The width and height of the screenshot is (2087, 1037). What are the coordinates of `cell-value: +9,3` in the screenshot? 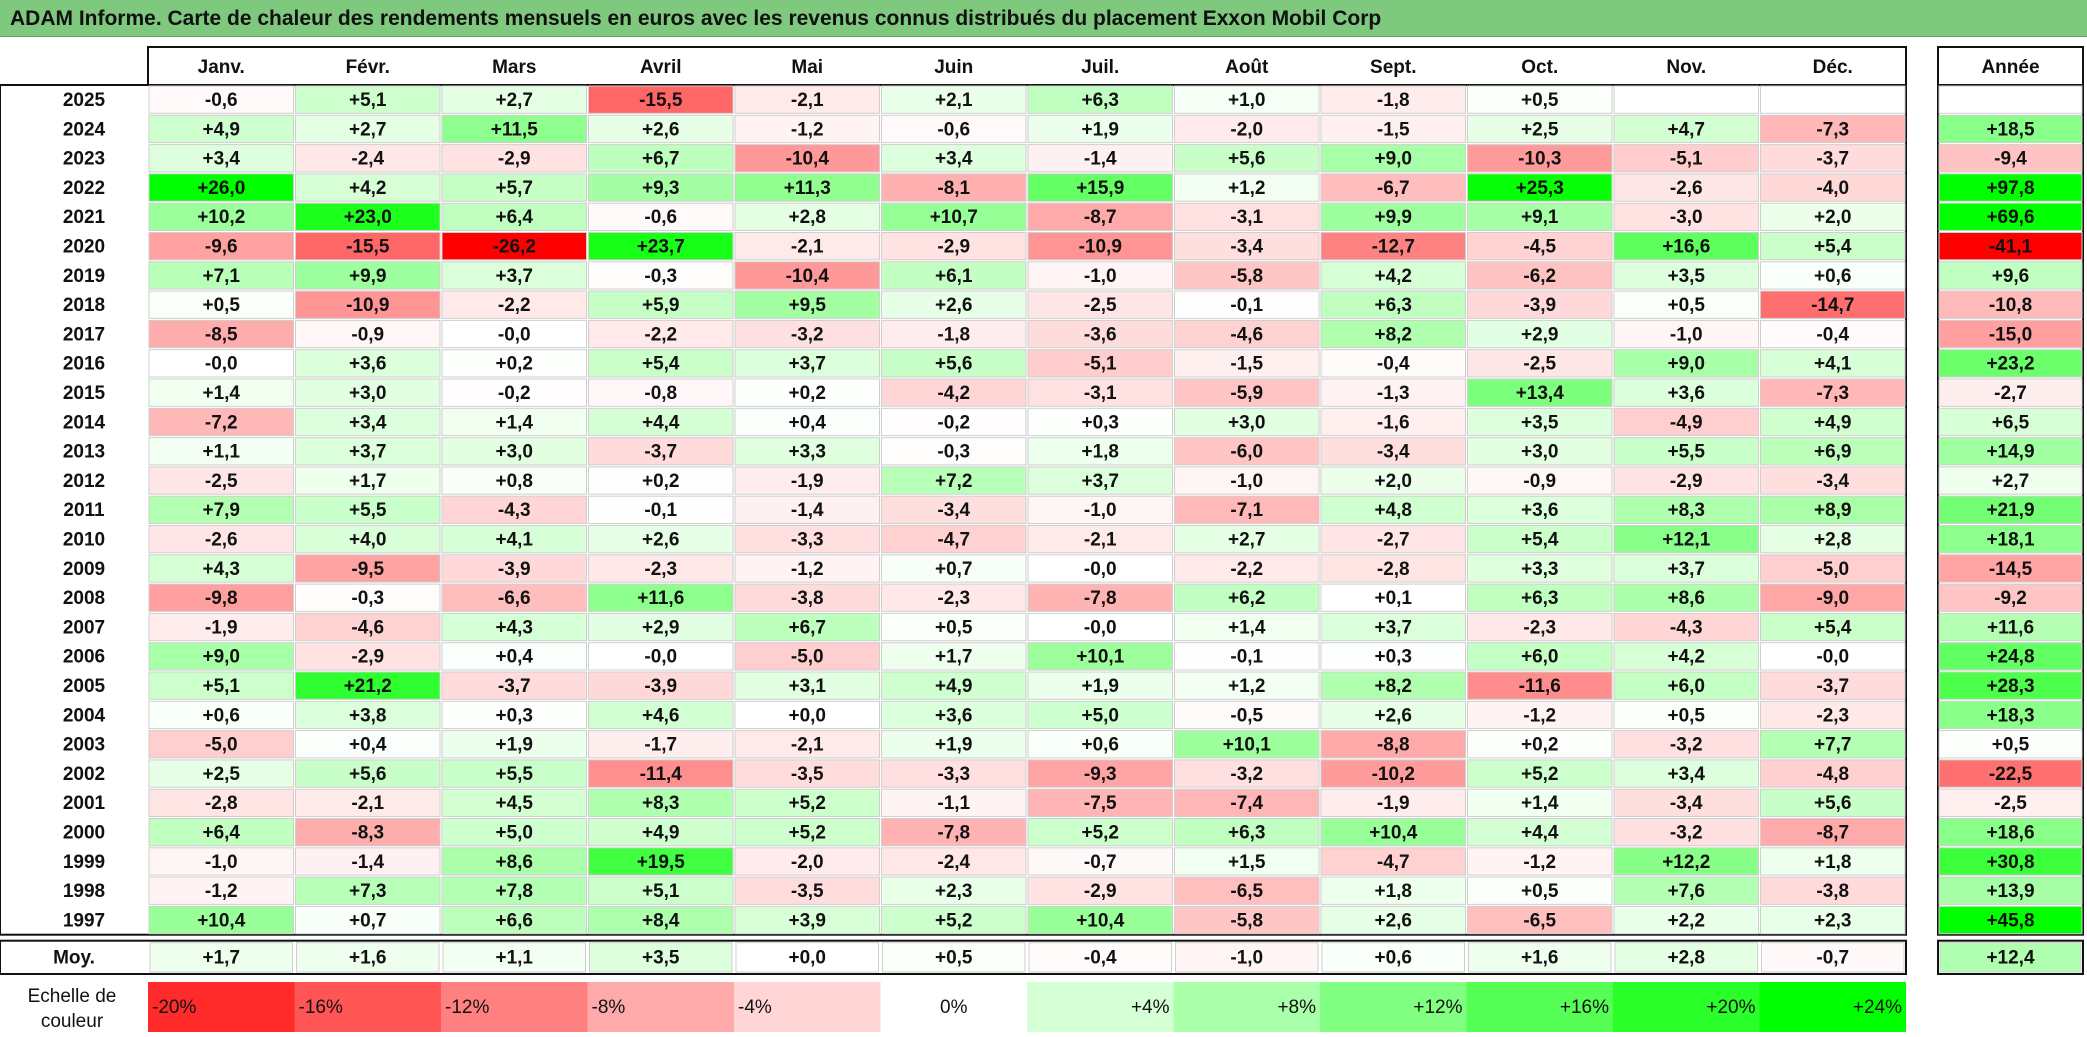 It's located at (661, 188).